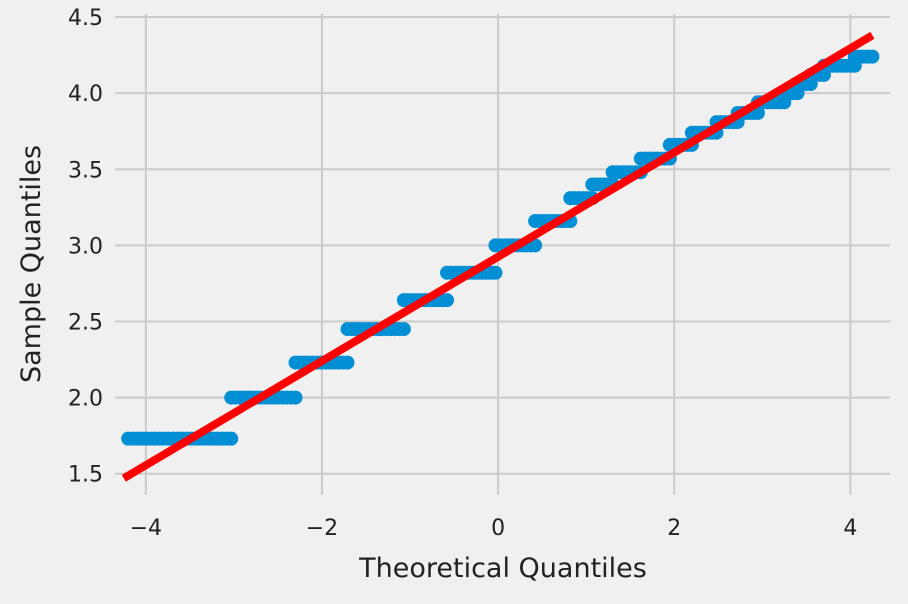 Image resolution: width=908 pixels, height=604 pixels. I want to click on x-tick-label: −2, so click(322, 528).